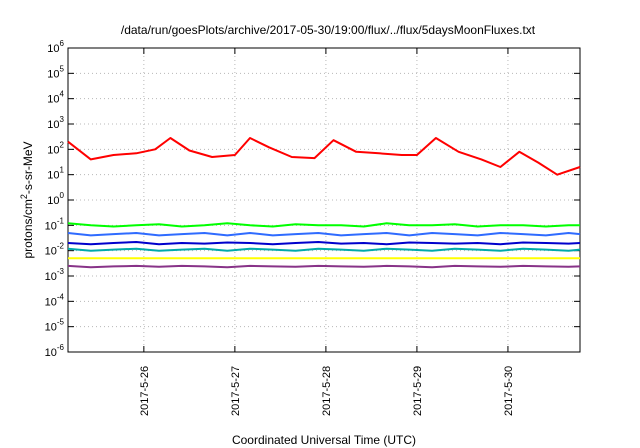  I want to click on y-tick-label: 10⁻³, so click(55, 275).